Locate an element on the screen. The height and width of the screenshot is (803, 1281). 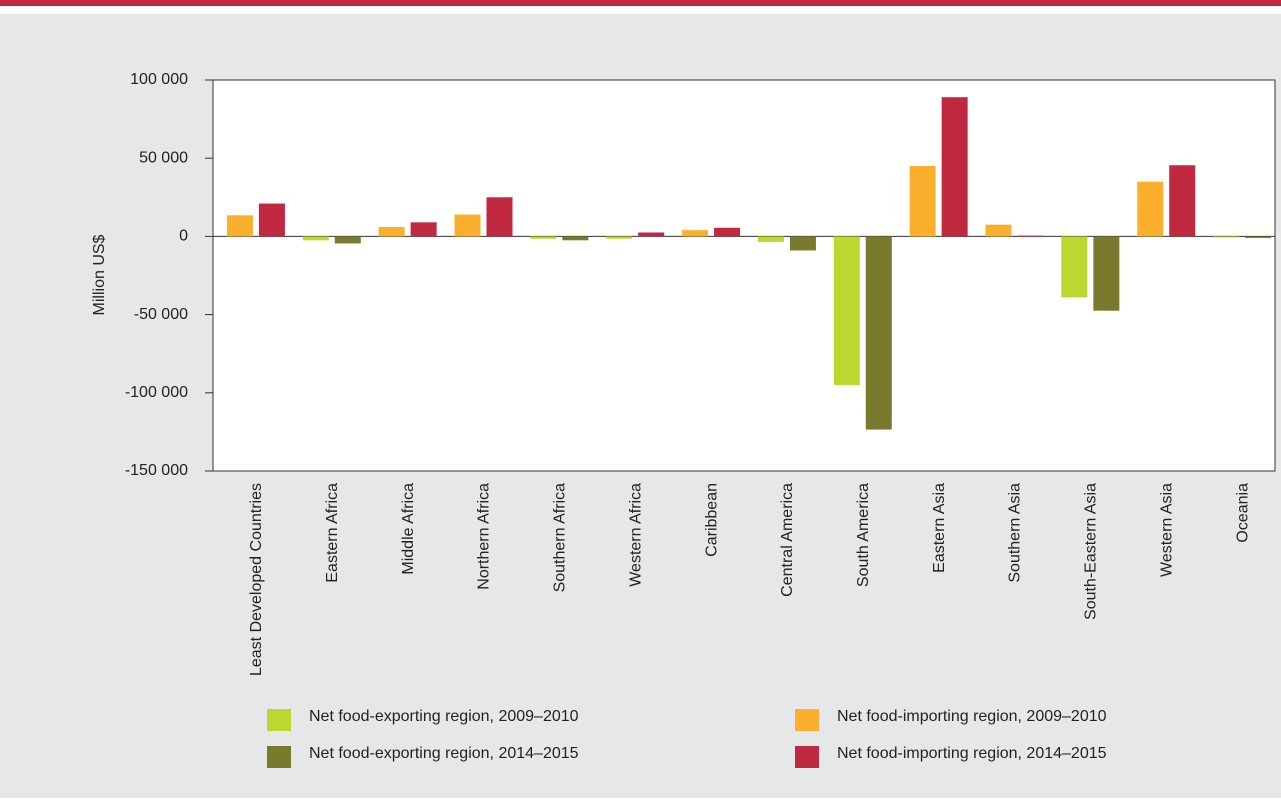
x-tick-label: South America is located at coordinates (863, 535).